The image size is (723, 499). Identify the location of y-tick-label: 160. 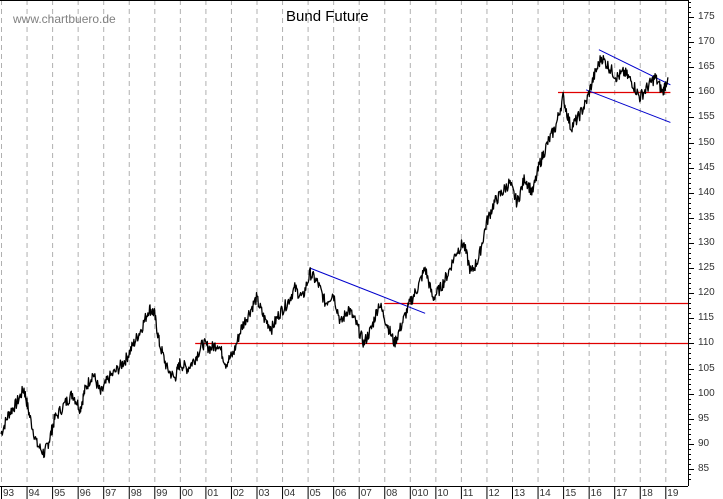
(706, 92).